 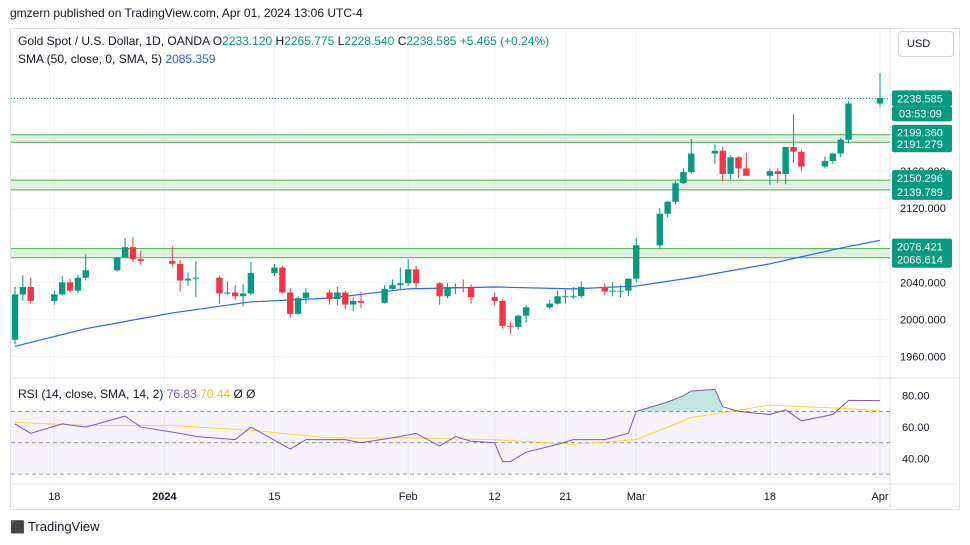 I want to click on symbol-title: Gold Spot / U.S. Dollar, 1D, OANDA, so click(x=114, y=41).